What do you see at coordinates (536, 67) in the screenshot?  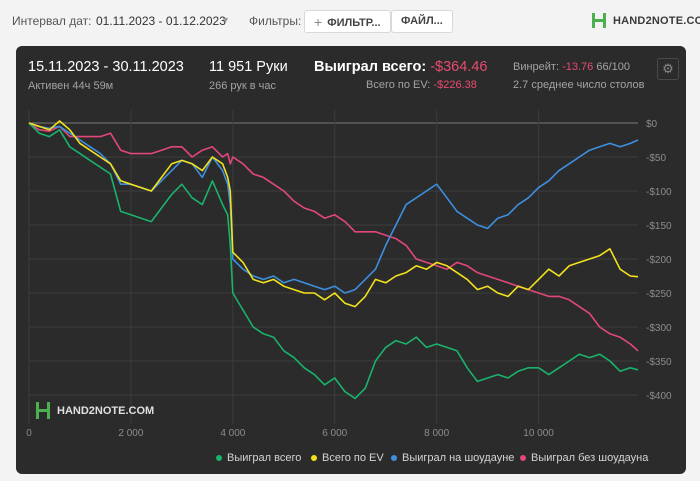 I see `winrate-label: Винрейт:` at bounding box center [536, 67].